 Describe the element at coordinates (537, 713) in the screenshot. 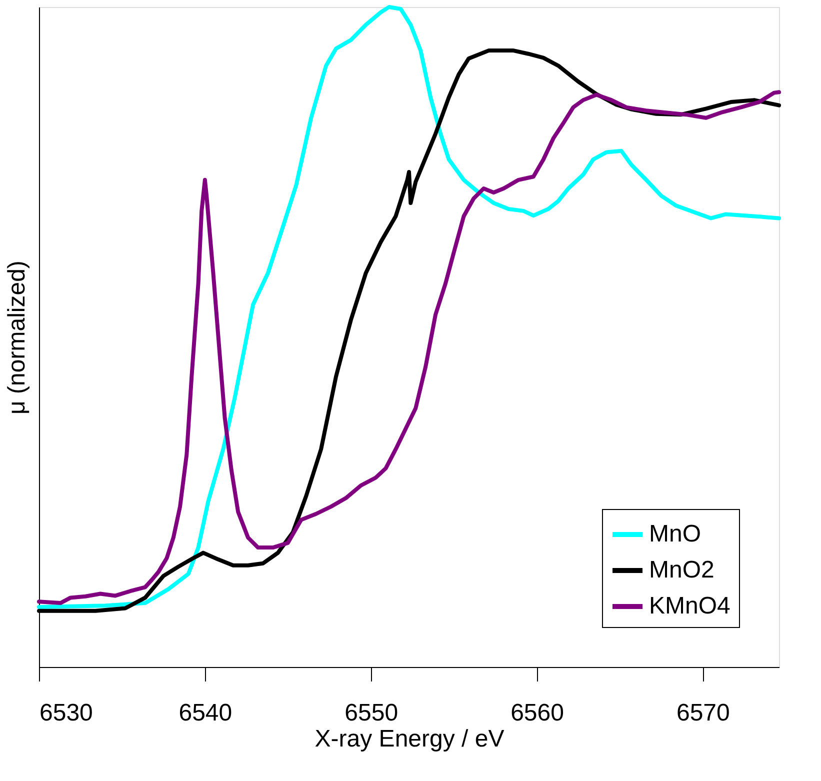

I see `x-tick-label: 6560` at that location.